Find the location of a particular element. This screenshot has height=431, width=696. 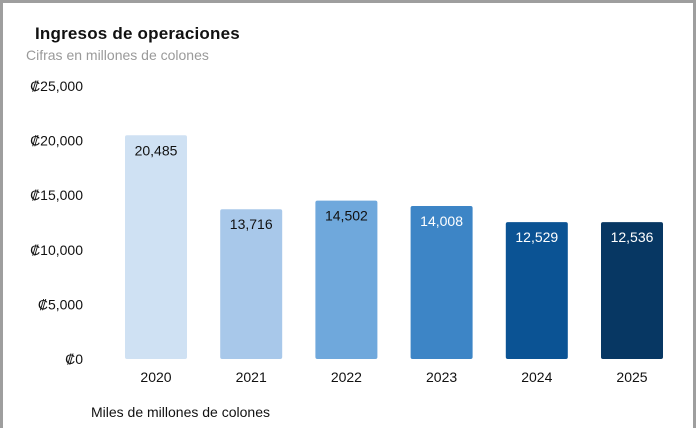

bar-2021 is located at coordinates (251, 284).